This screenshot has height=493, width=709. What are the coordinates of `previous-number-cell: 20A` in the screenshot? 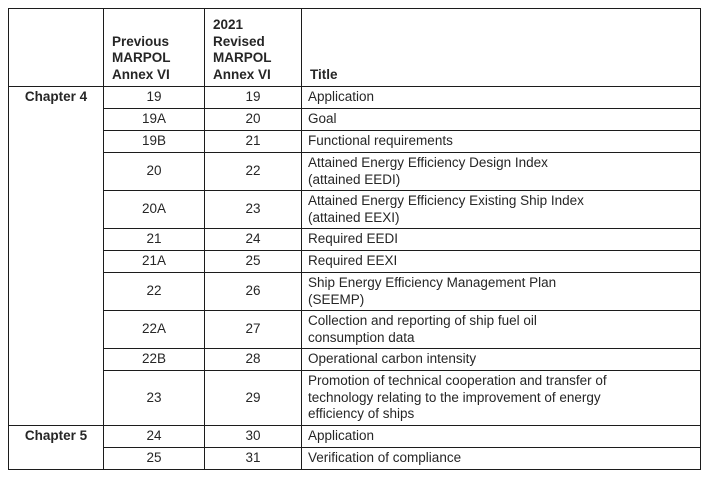 It's located at (154, 209).